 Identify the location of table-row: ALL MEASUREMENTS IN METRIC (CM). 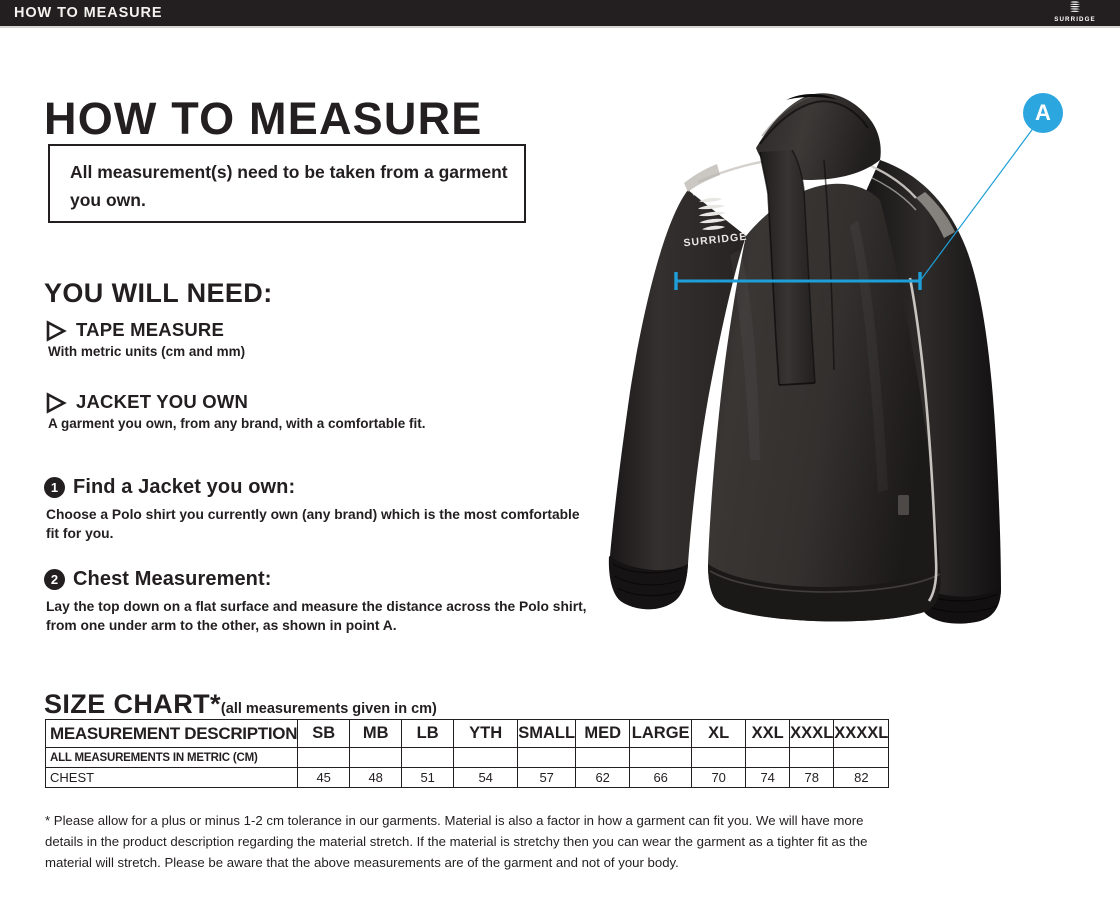
(467, 757).